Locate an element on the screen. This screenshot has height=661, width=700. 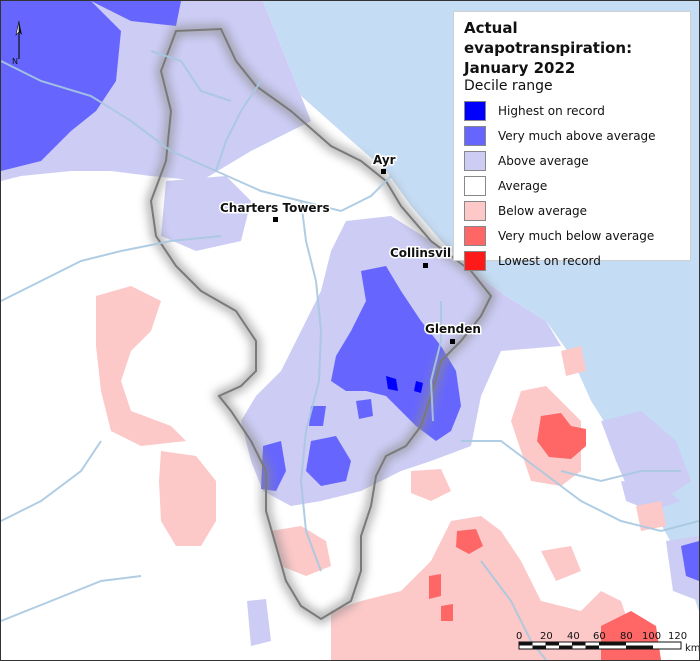
town-label-collinsville: Collinsvil is located at coordinates (420, 253).